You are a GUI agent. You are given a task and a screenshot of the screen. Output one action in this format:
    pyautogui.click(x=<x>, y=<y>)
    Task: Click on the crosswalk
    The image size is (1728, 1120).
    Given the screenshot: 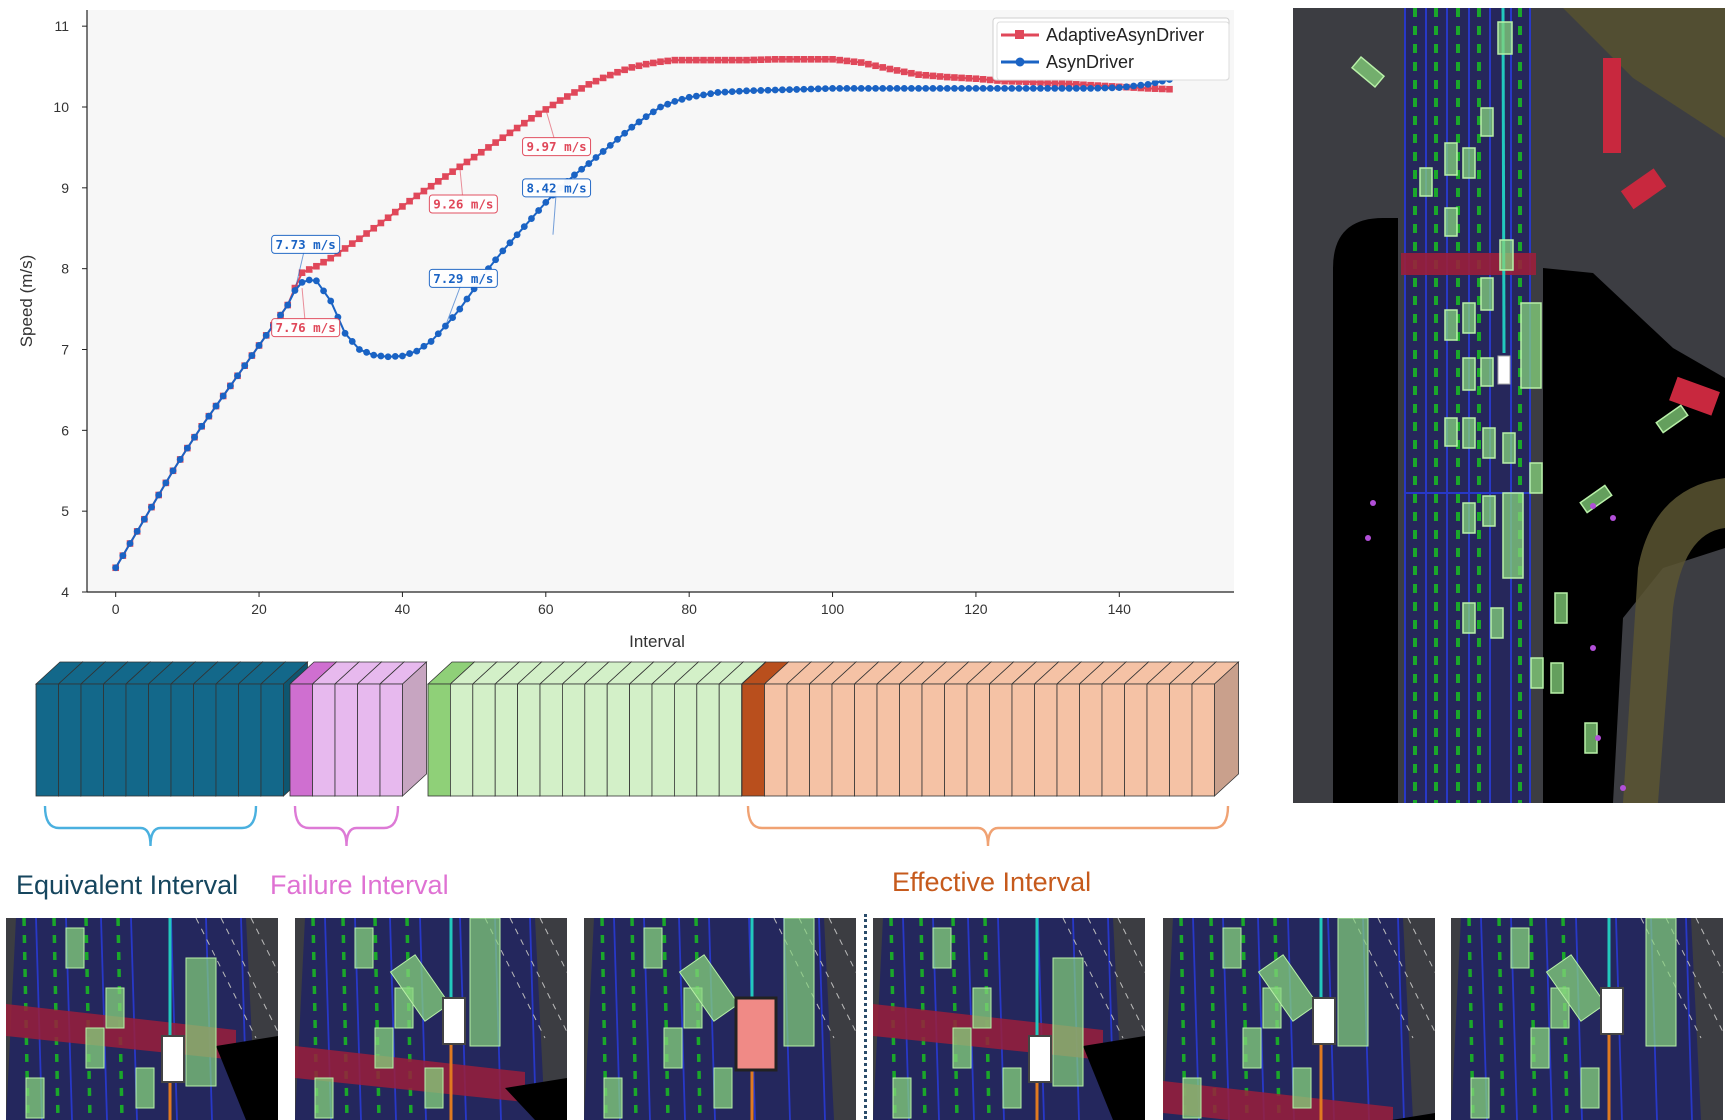 What is the action you would take?
    pyautogui.click(x=1468, y=264)
    